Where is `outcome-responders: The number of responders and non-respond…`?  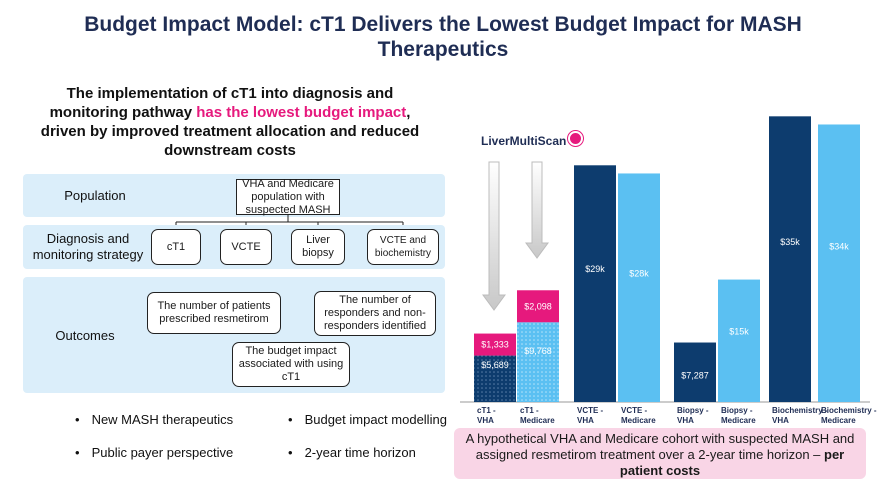 outcome-responders: The number of responders and non-respond… is located at coordinates (375, 313).